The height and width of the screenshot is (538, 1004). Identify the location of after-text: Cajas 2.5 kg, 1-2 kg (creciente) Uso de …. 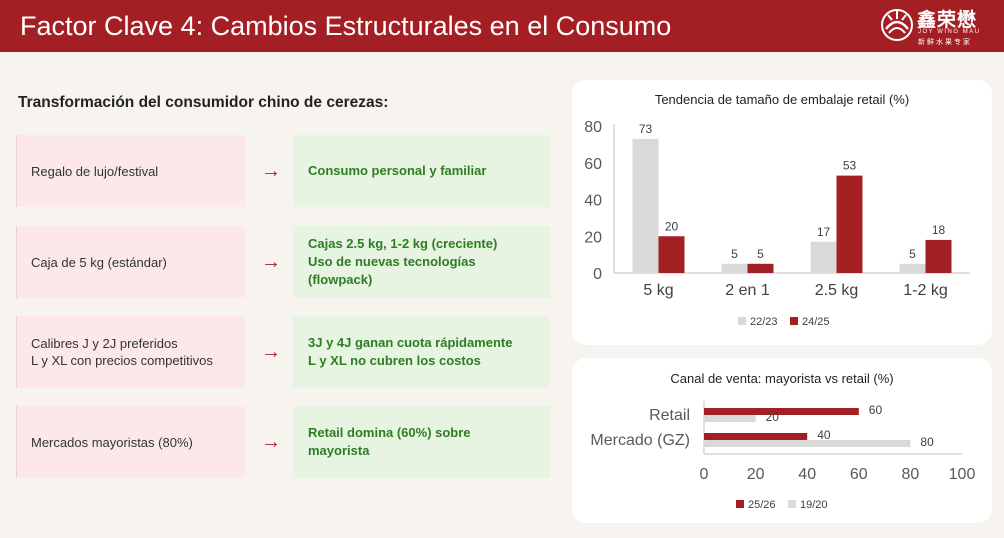
(403, 261).